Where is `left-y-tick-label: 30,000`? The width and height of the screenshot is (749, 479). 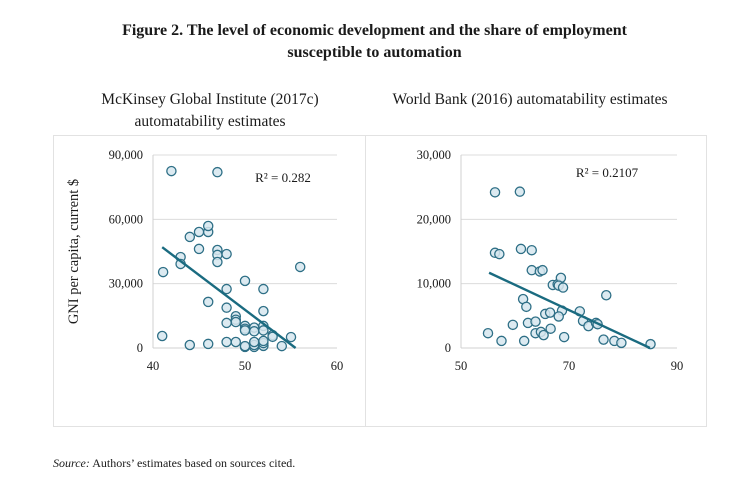 left-y-tick-label: 30,000 is located at coordinates (126, 284).